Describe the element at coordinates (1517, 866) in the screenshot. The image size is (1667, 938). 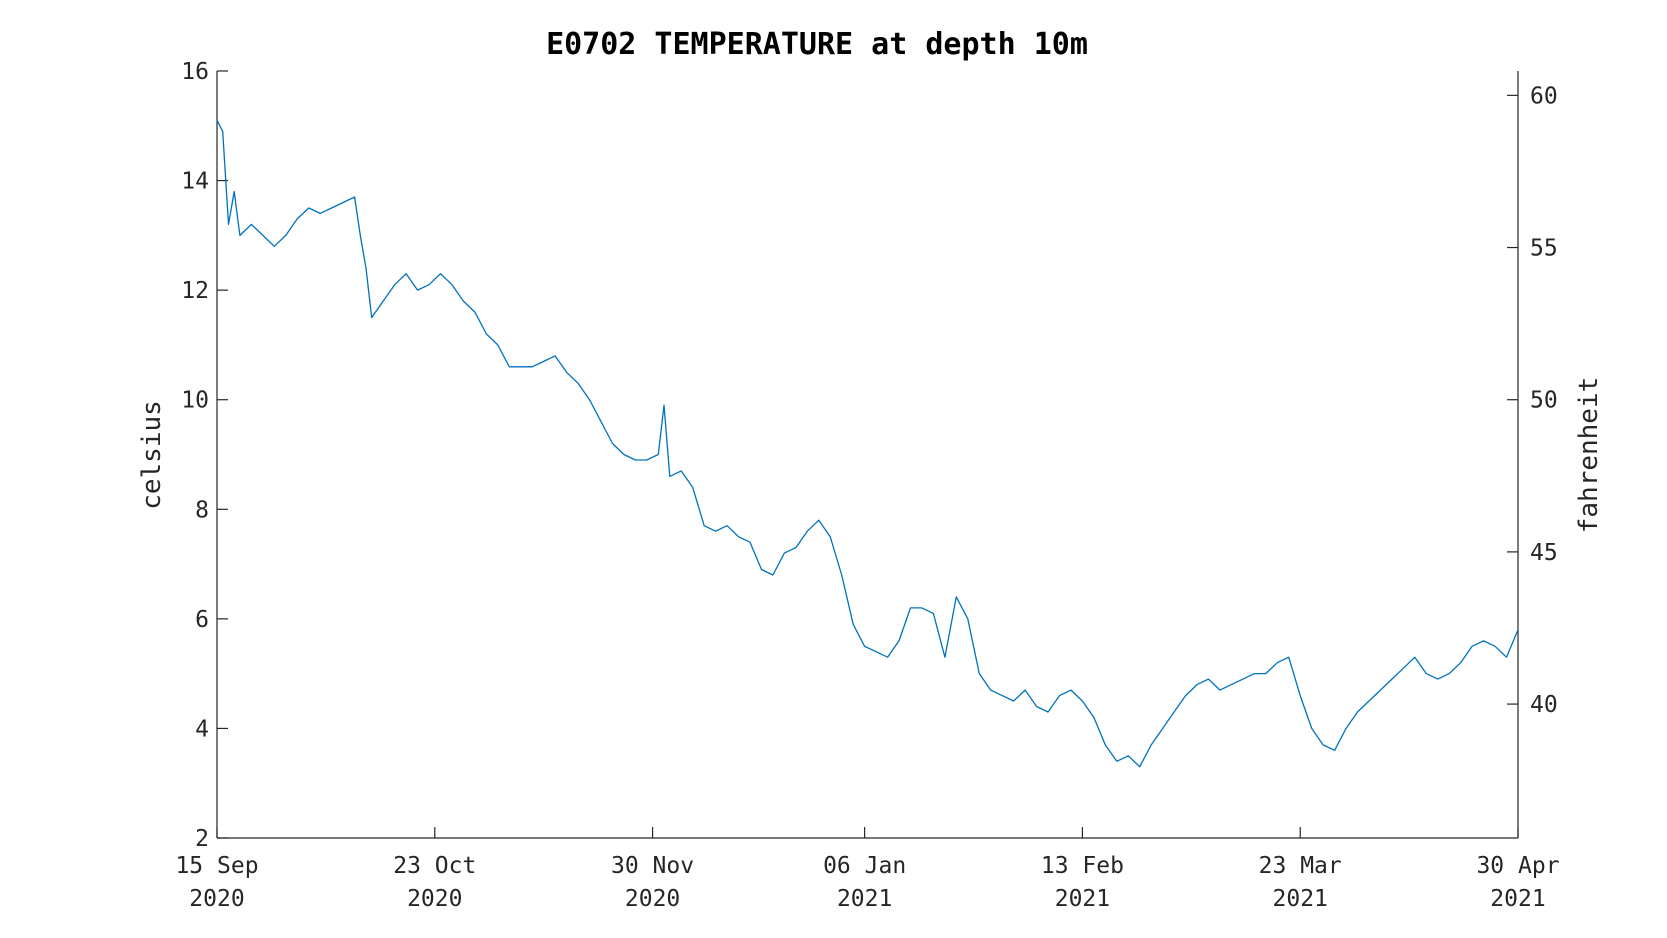
I see `x-tick-label-day: 30 Apr` at that location.